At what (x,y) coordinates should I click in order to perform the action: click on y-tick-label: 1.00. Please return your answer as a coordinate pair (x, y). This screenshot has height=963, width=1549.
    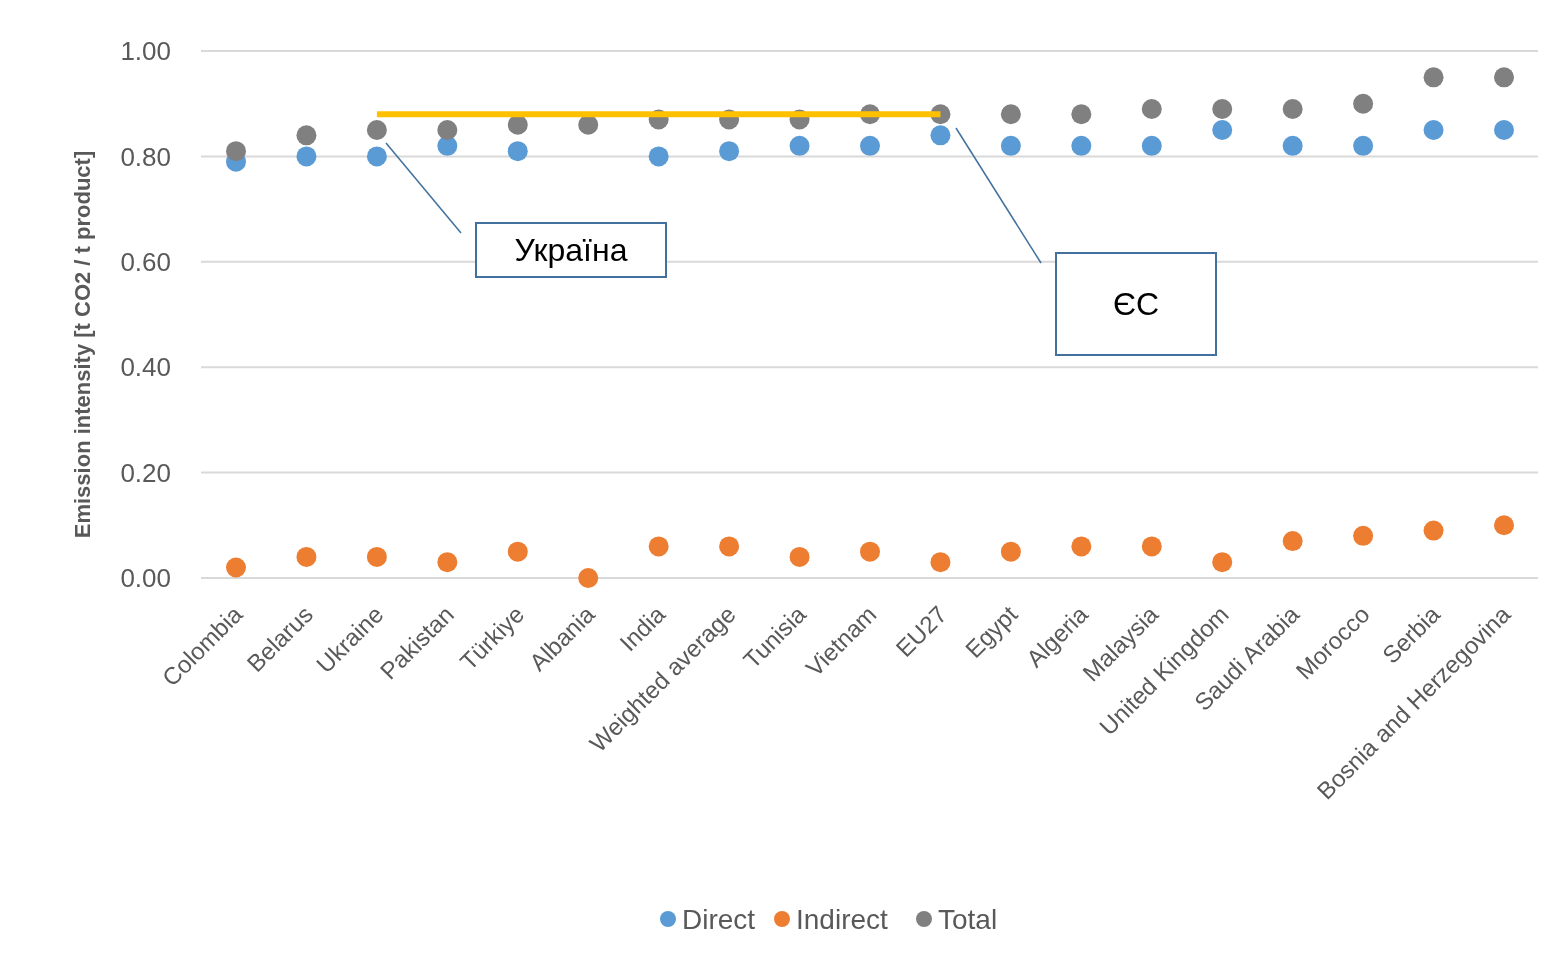
    Looking at the image, I should click on (145, 51).